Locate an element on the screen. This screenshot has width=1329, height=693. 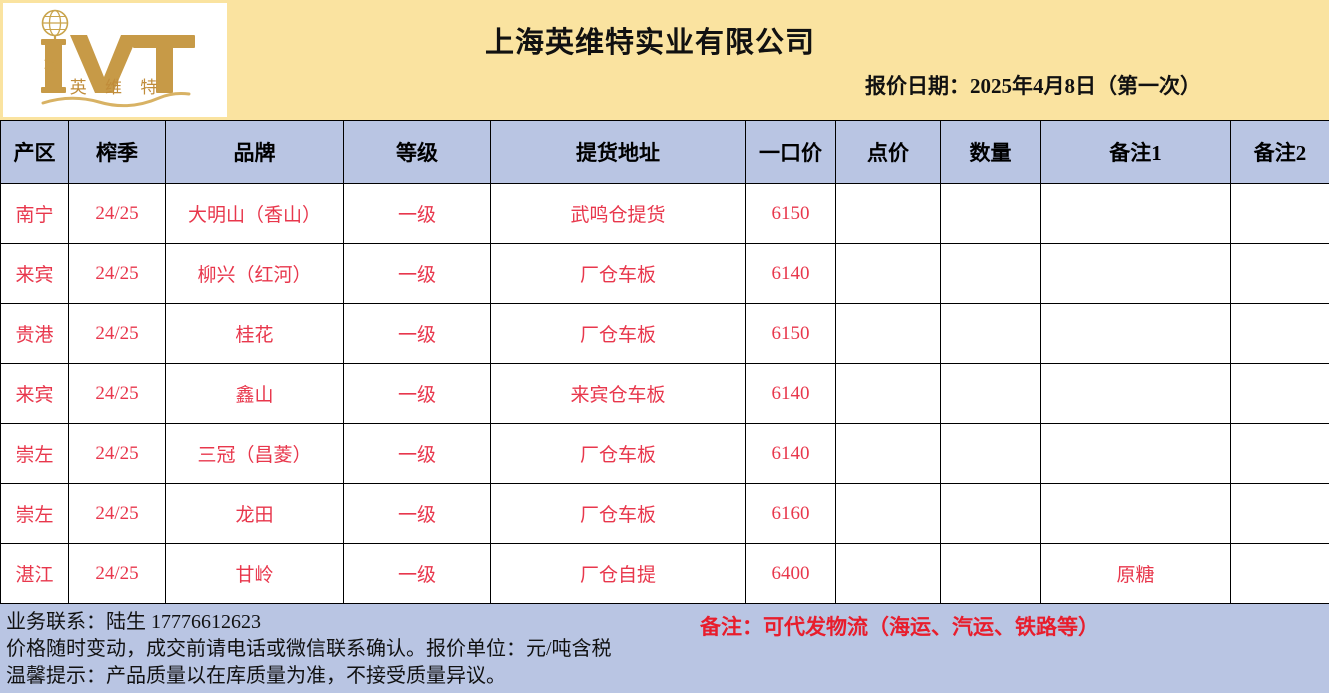
table-row: 湛江 24/25 甘岭 一级 厂仓自提 6400 原糖 is located at coordinates (664, 573).